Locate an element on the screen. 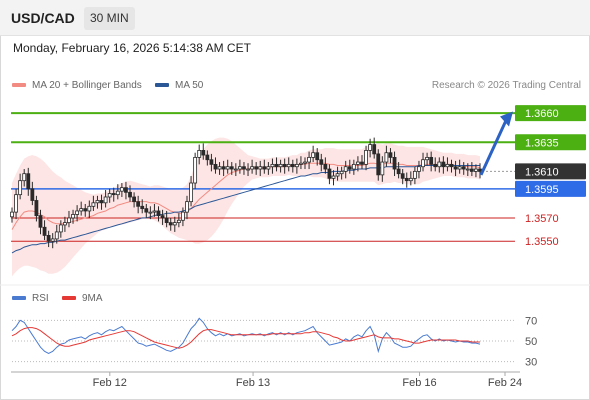 This screenshot has width=590, height=400. legend-label-ma50: MA 50 is located at coordinates (189, 85).